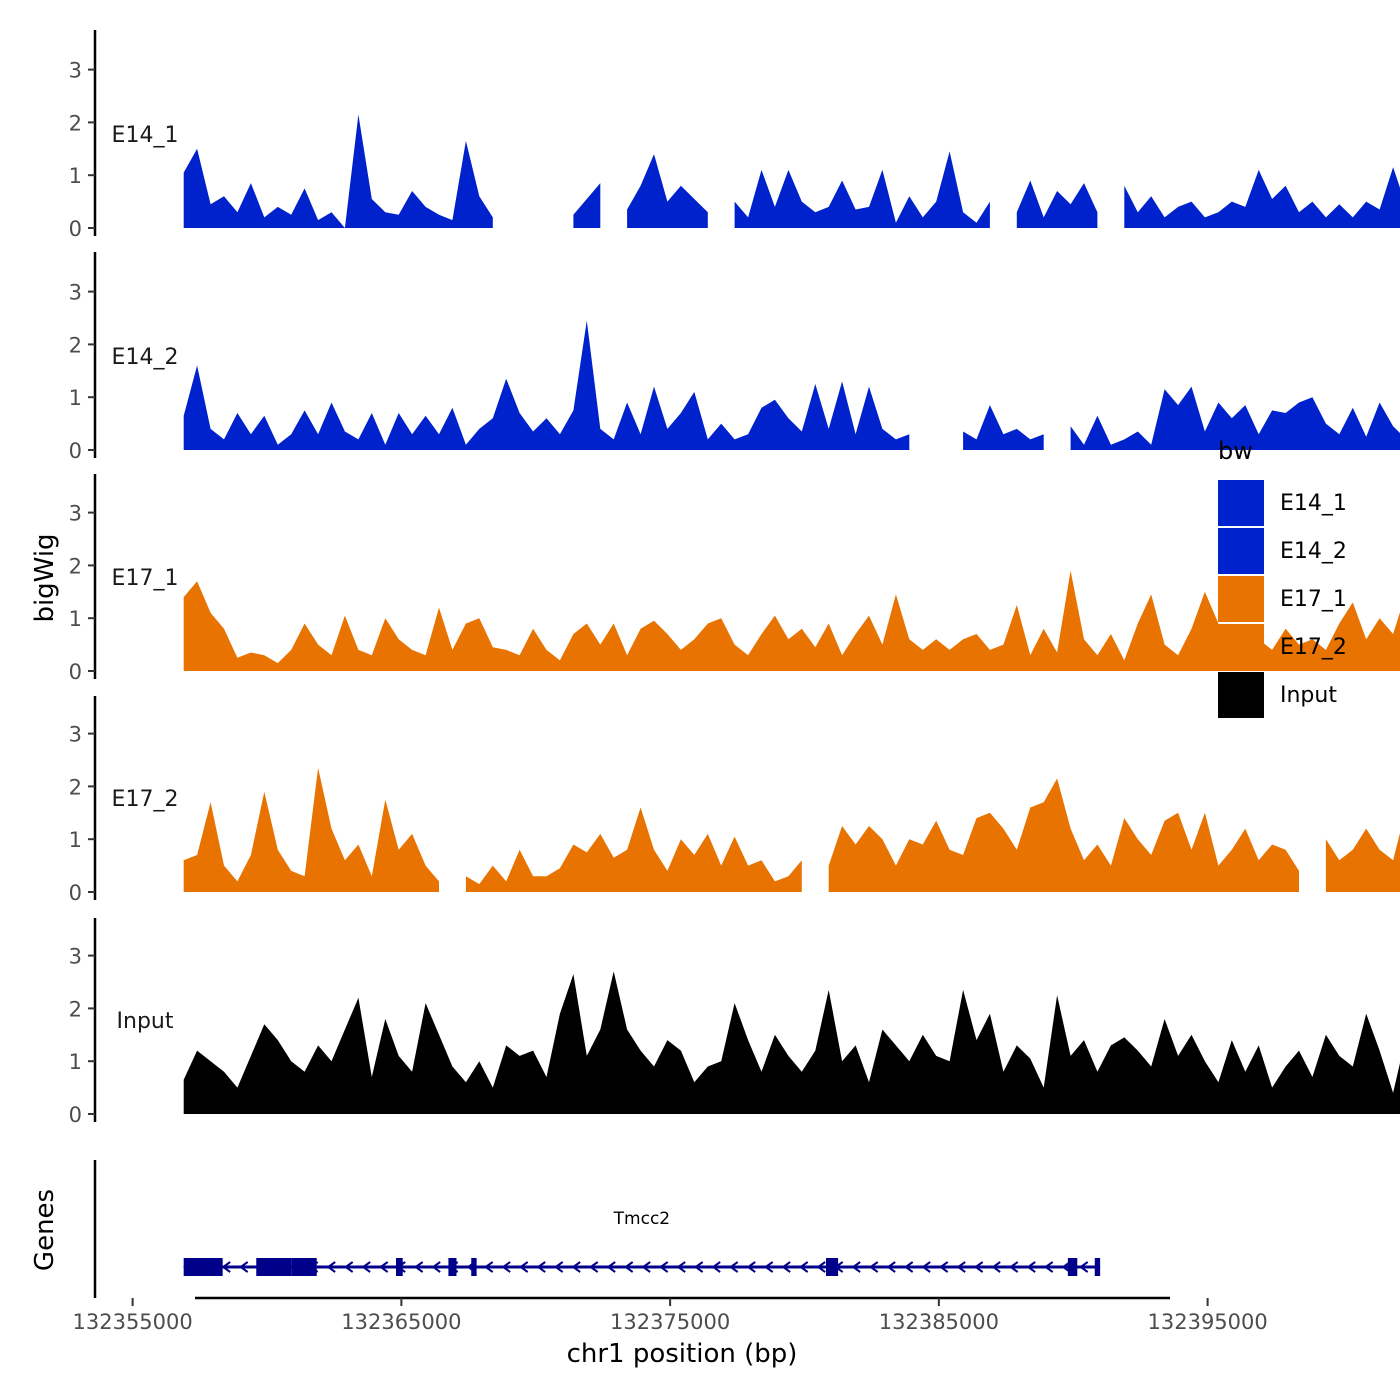  I want to click on gene-name-label: Tmcc2, so click(641, 1219).